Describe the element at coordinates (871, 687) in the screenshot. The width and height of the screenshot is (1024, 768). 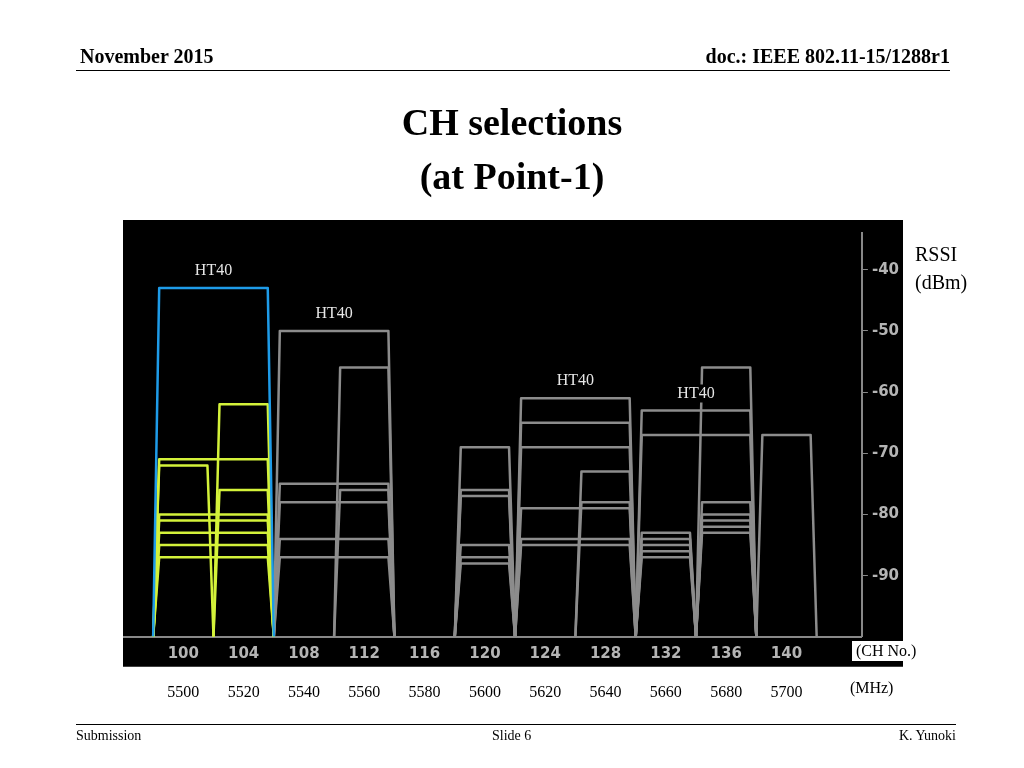
I see `x2-axis-title: (MHz)` at that location.